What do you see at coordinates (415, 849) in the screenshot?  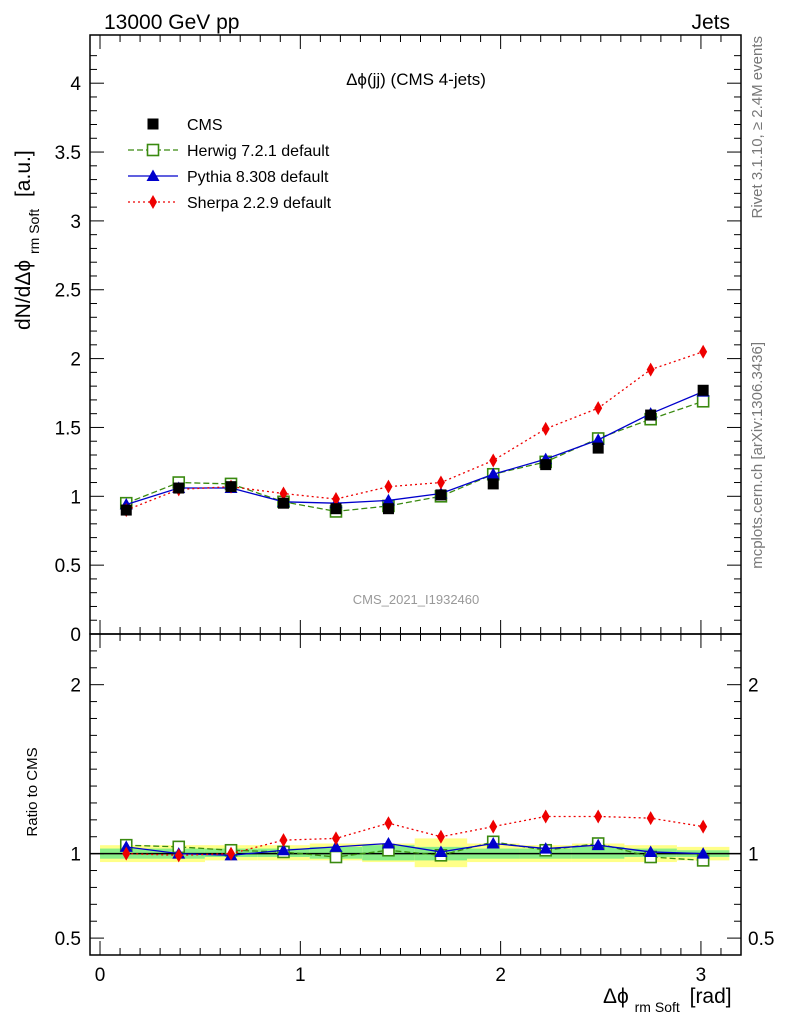 I see `pythia-ratio-line` at bounding box center [415, 849].